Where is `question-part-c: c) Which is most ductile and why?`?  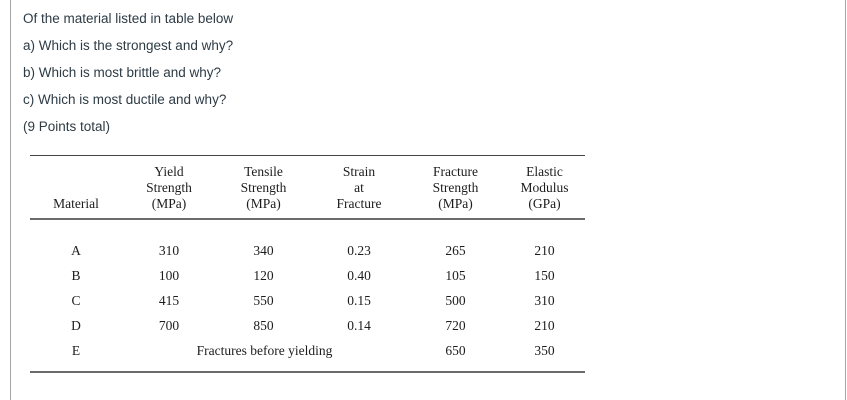
question-part-c: c) Which is most ductile and why? is located at coordinates (125, 99).